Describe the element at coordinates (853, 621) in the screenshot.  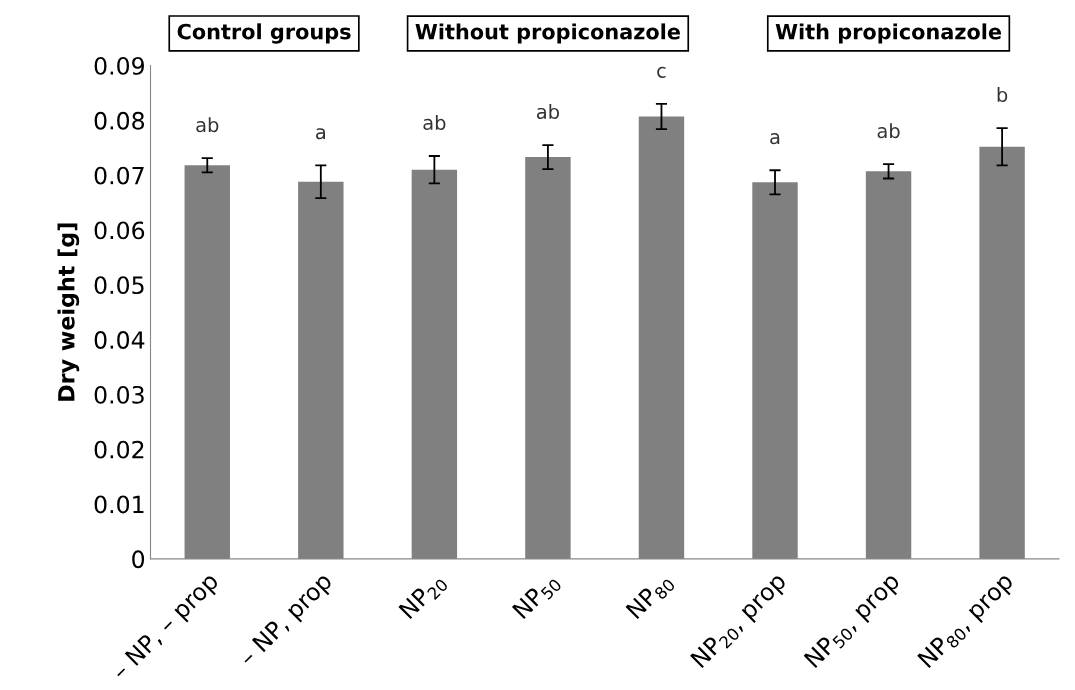
I see `x-tick-label: NP$_{50}$, prop` at that location.